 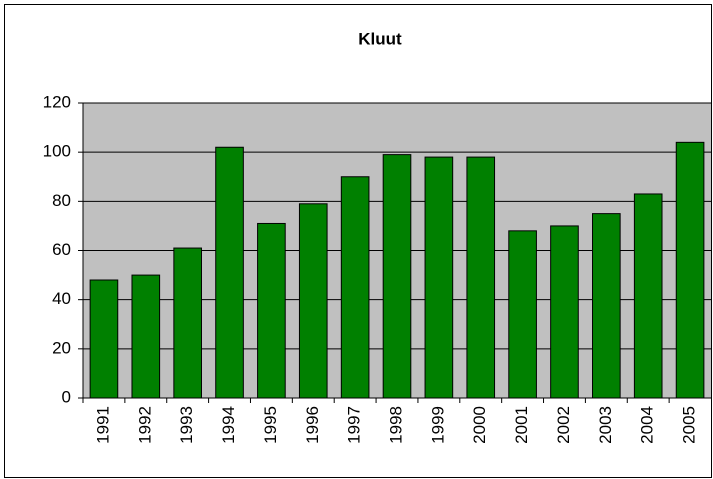 What do you see at coordinates (689, 425) in the screenshot?
I see `x-tick-label: 2005` at bounding box center [689, 425].